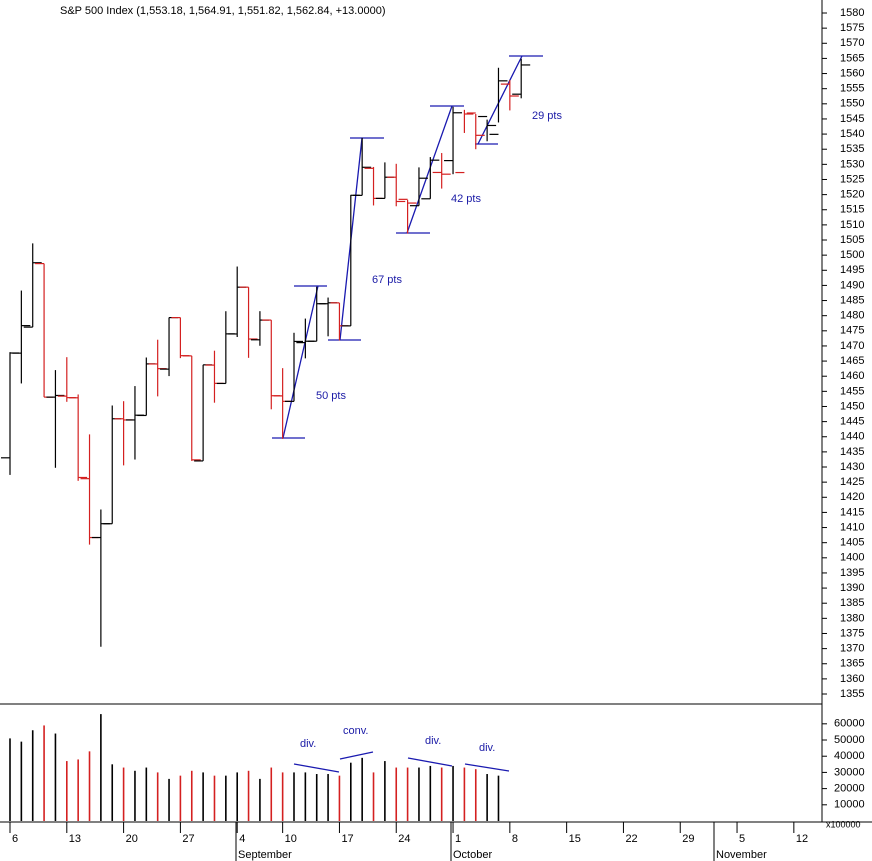 This screenshot has height=861, width=872. I want to click on x-tick-label: 1, so click(458, 839).